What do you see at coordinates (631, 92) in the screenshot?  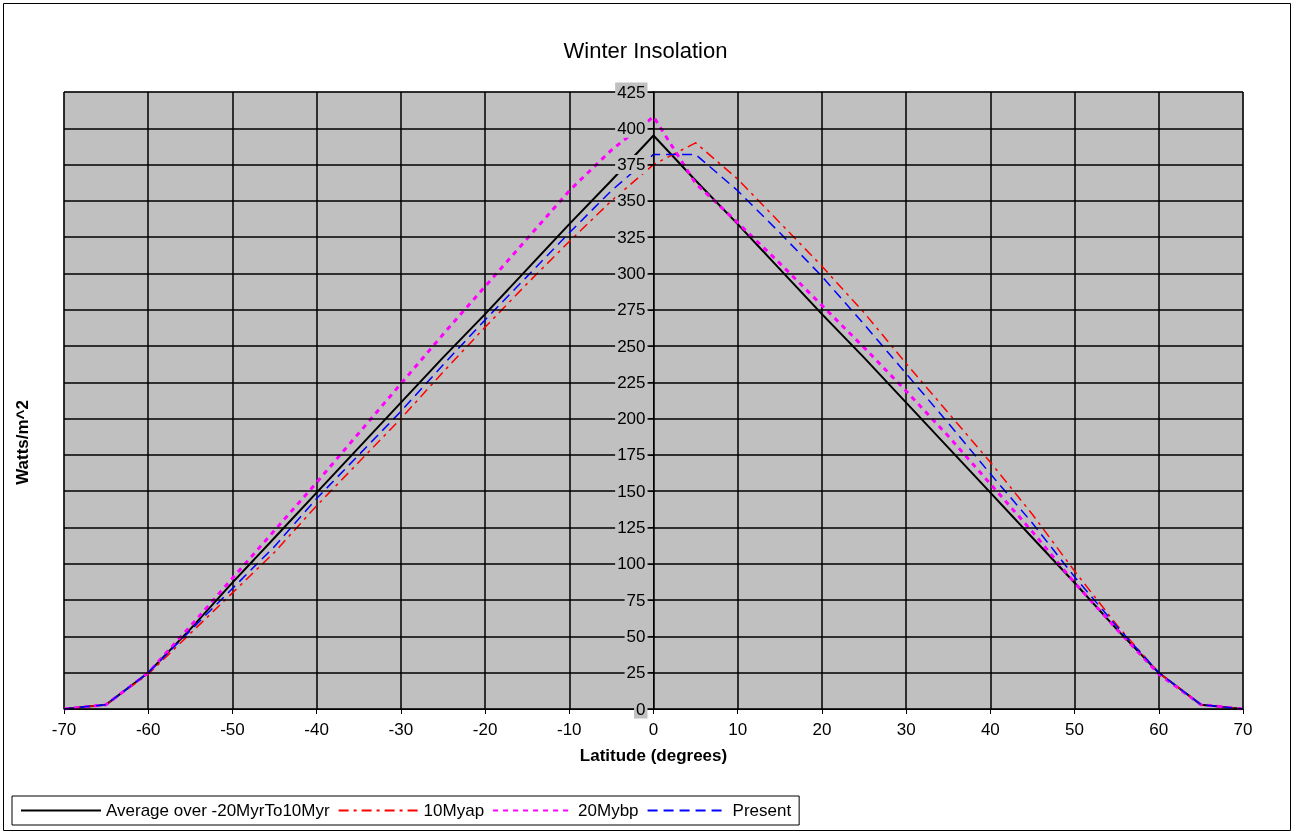 I see `y-tick-label: 425` at bounding box center [631, 92].